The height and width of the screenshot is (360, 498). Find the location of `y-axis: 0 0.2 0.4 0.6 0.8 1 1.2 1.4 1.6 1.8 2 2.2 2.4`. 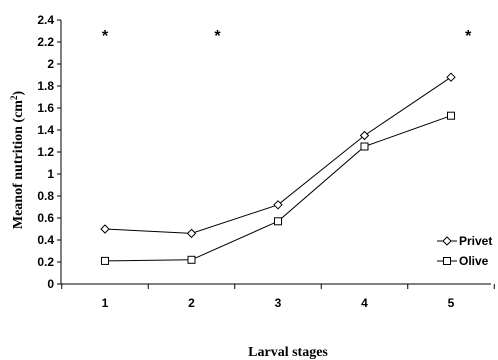

y-axis: 0 0.2 0.4 0.6 0.8 1 1.2 1.4 1.6 1.8 2 2.2 2.4 is located at coordinates (49, 152).